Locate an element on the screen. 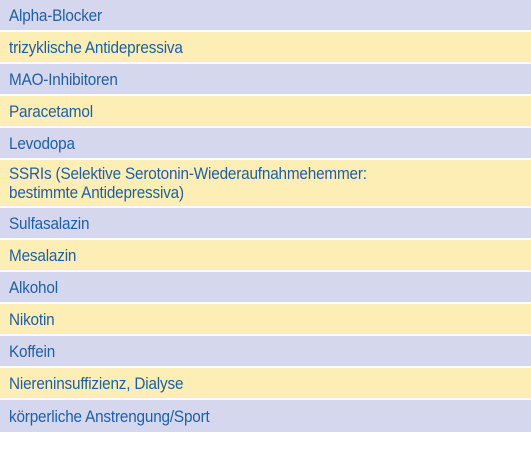 Image resolution: width=531 pixels, height=458 pixels. row-label: Alpha-Blocker is located at coordinates (55, 15).